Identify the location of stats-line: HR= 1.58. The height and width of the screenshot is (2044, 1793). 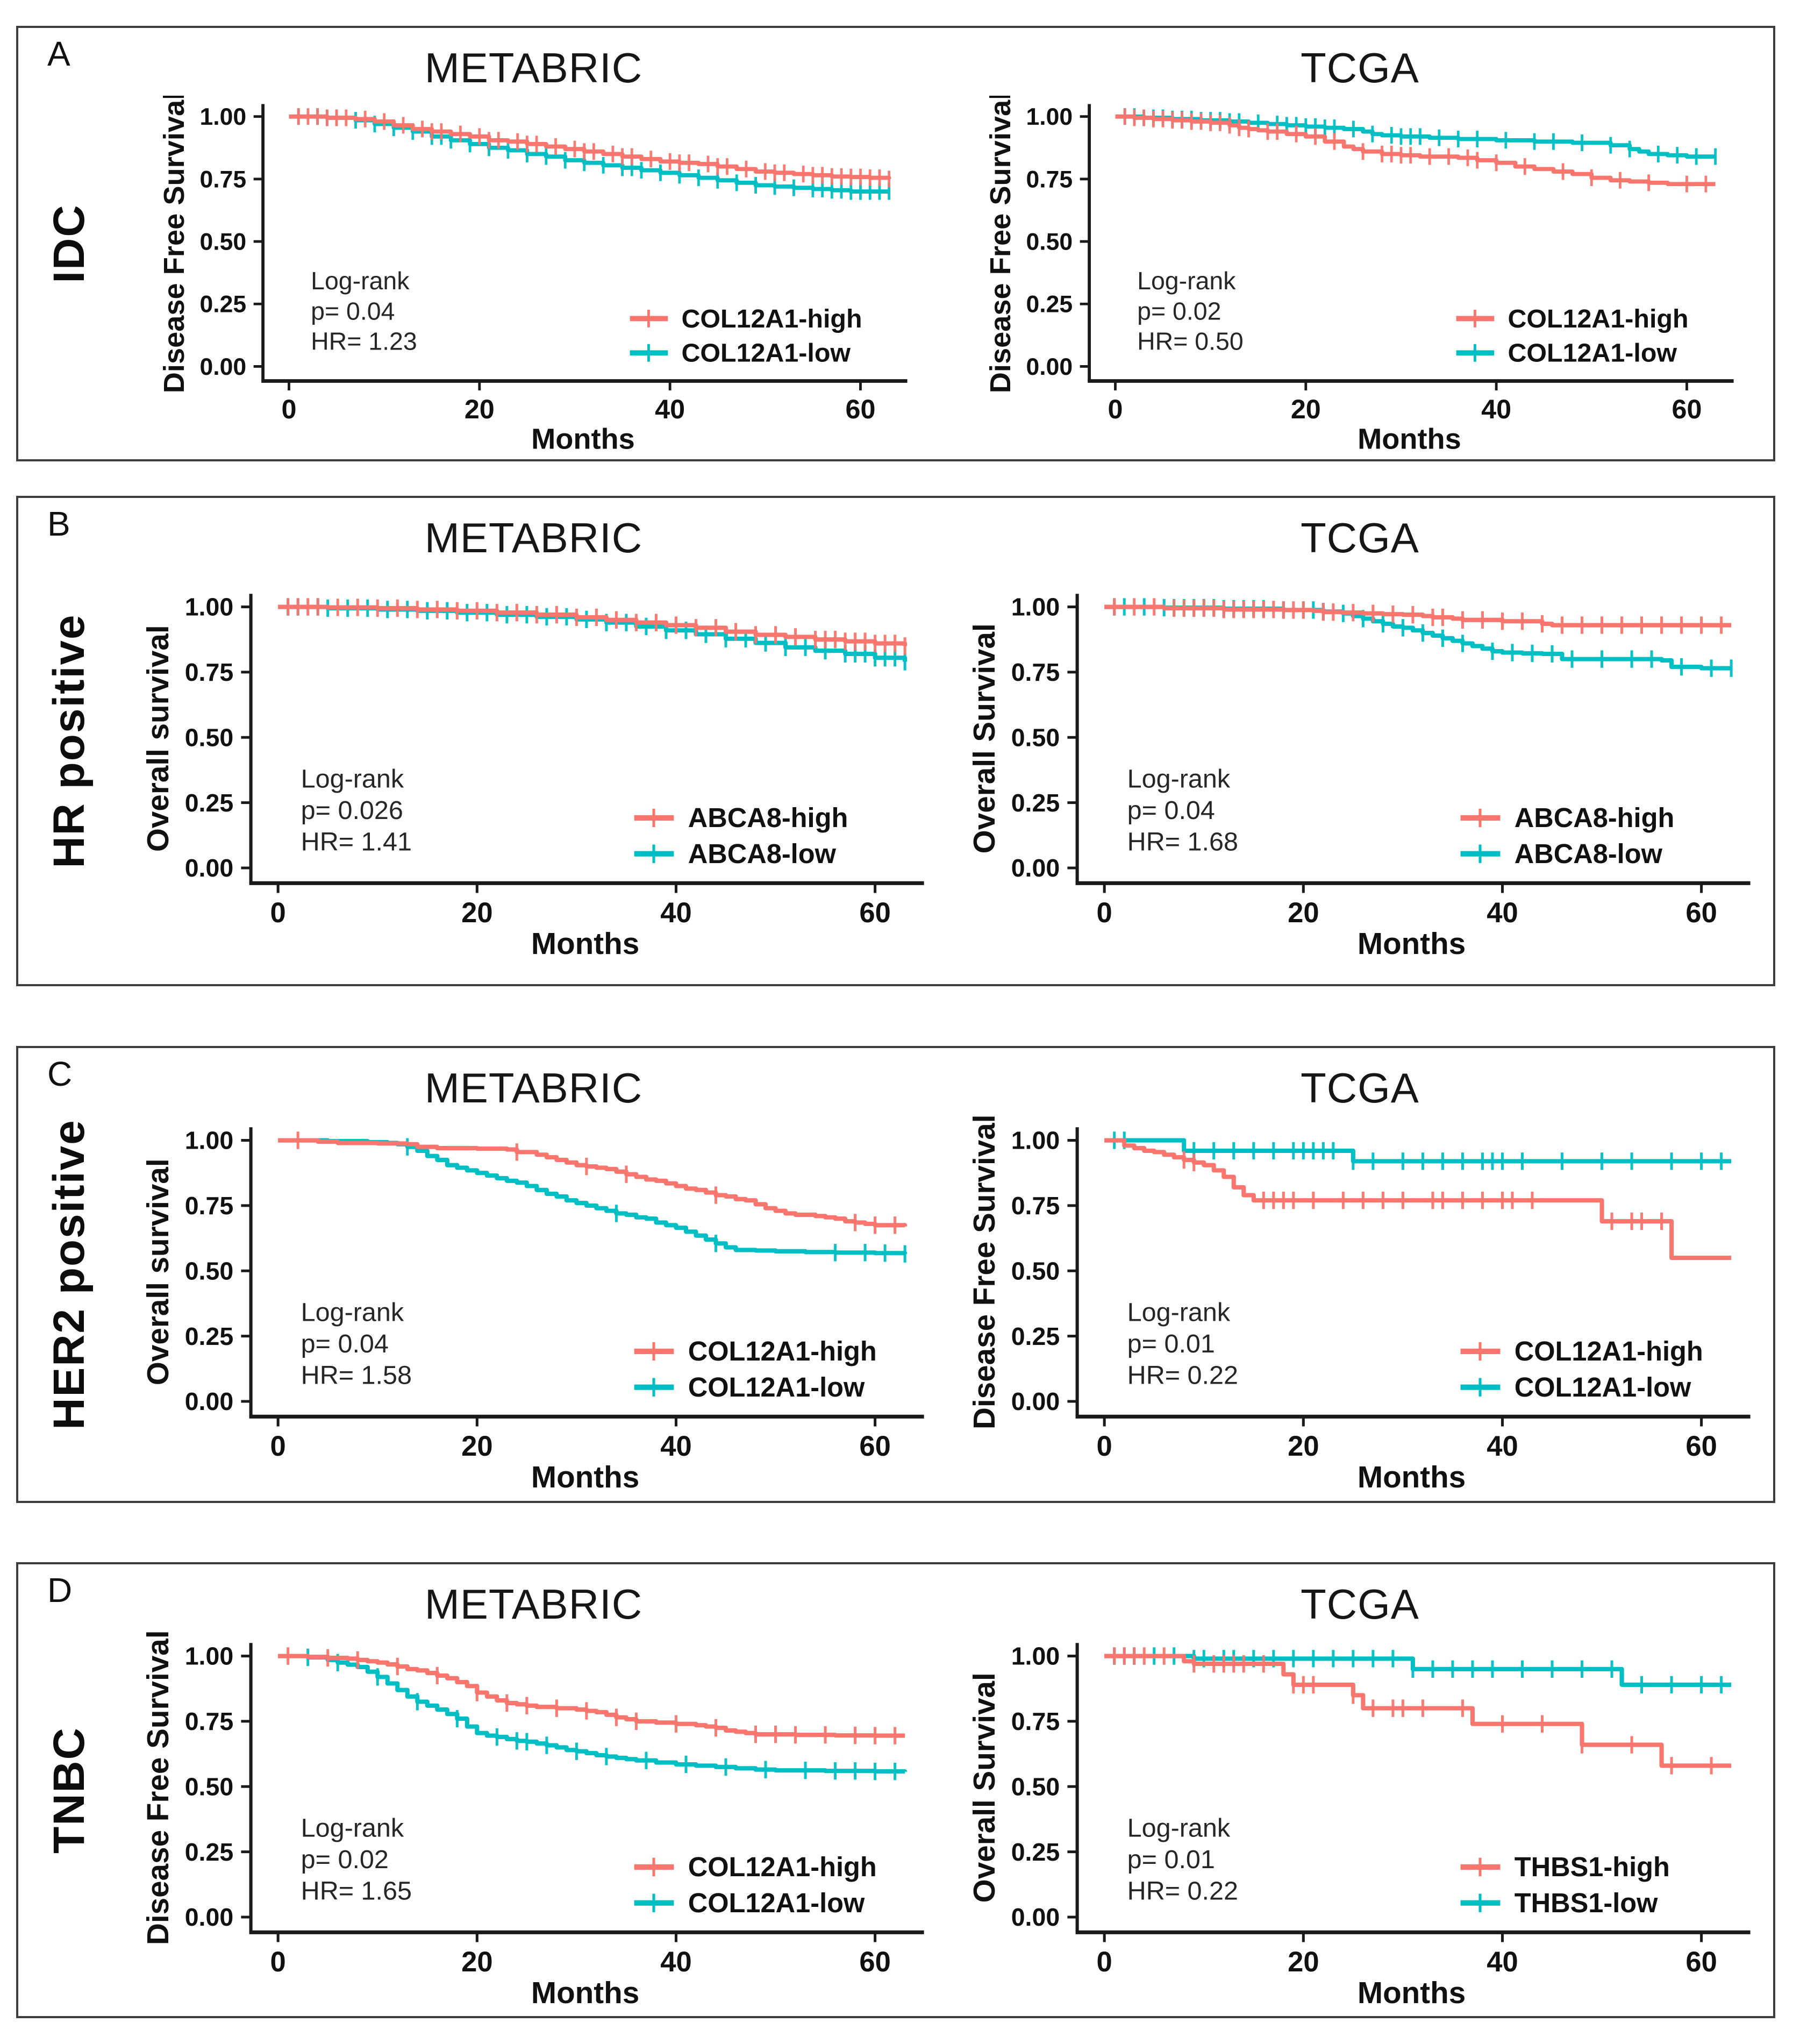
(356, 1375).